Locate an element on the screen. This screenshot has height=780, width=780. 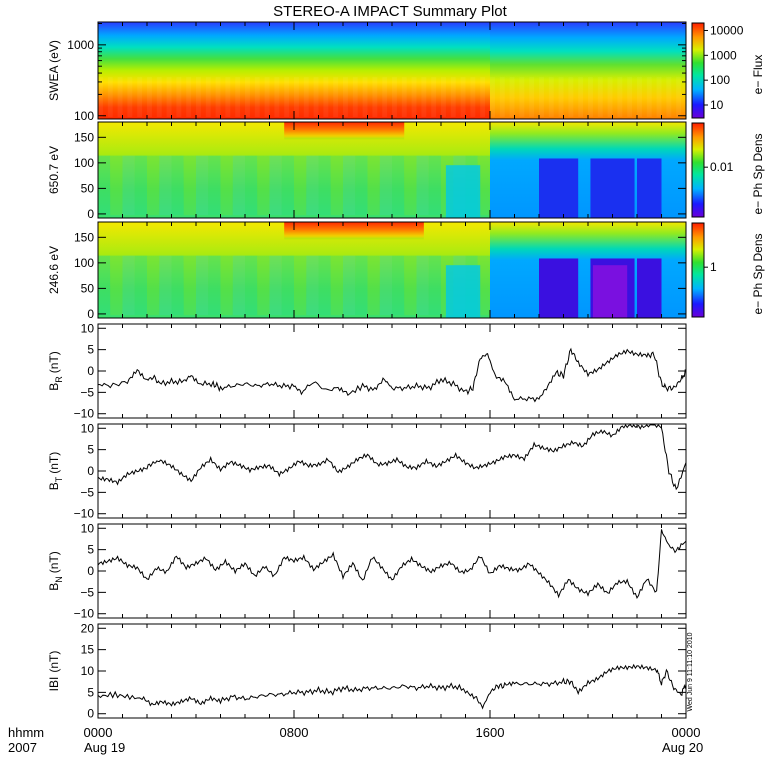
swea-panel is located at coordinates (392, 70).